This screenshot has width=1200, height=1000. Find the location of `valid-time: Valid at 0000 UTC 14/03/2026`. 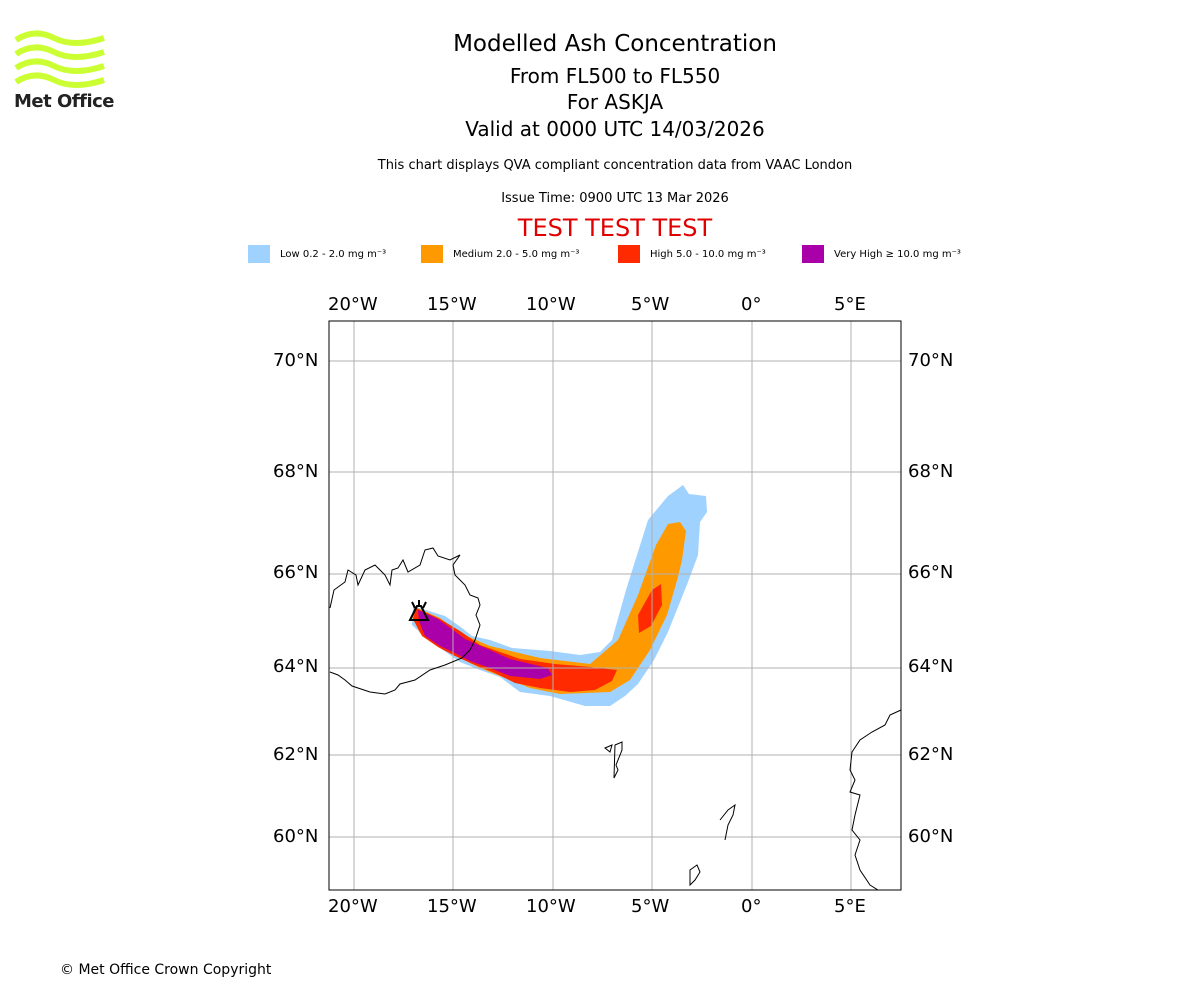

valid-time: Valid at 0000 UTC 14/03/2026 is located at coordinates (615, 129).